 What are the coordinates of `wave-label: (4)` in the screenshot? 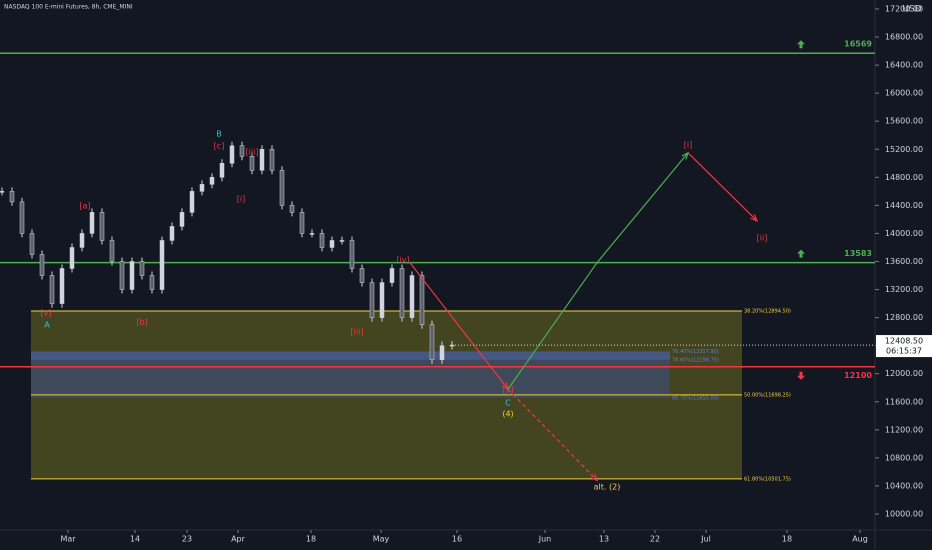 It's located at (507, 413).